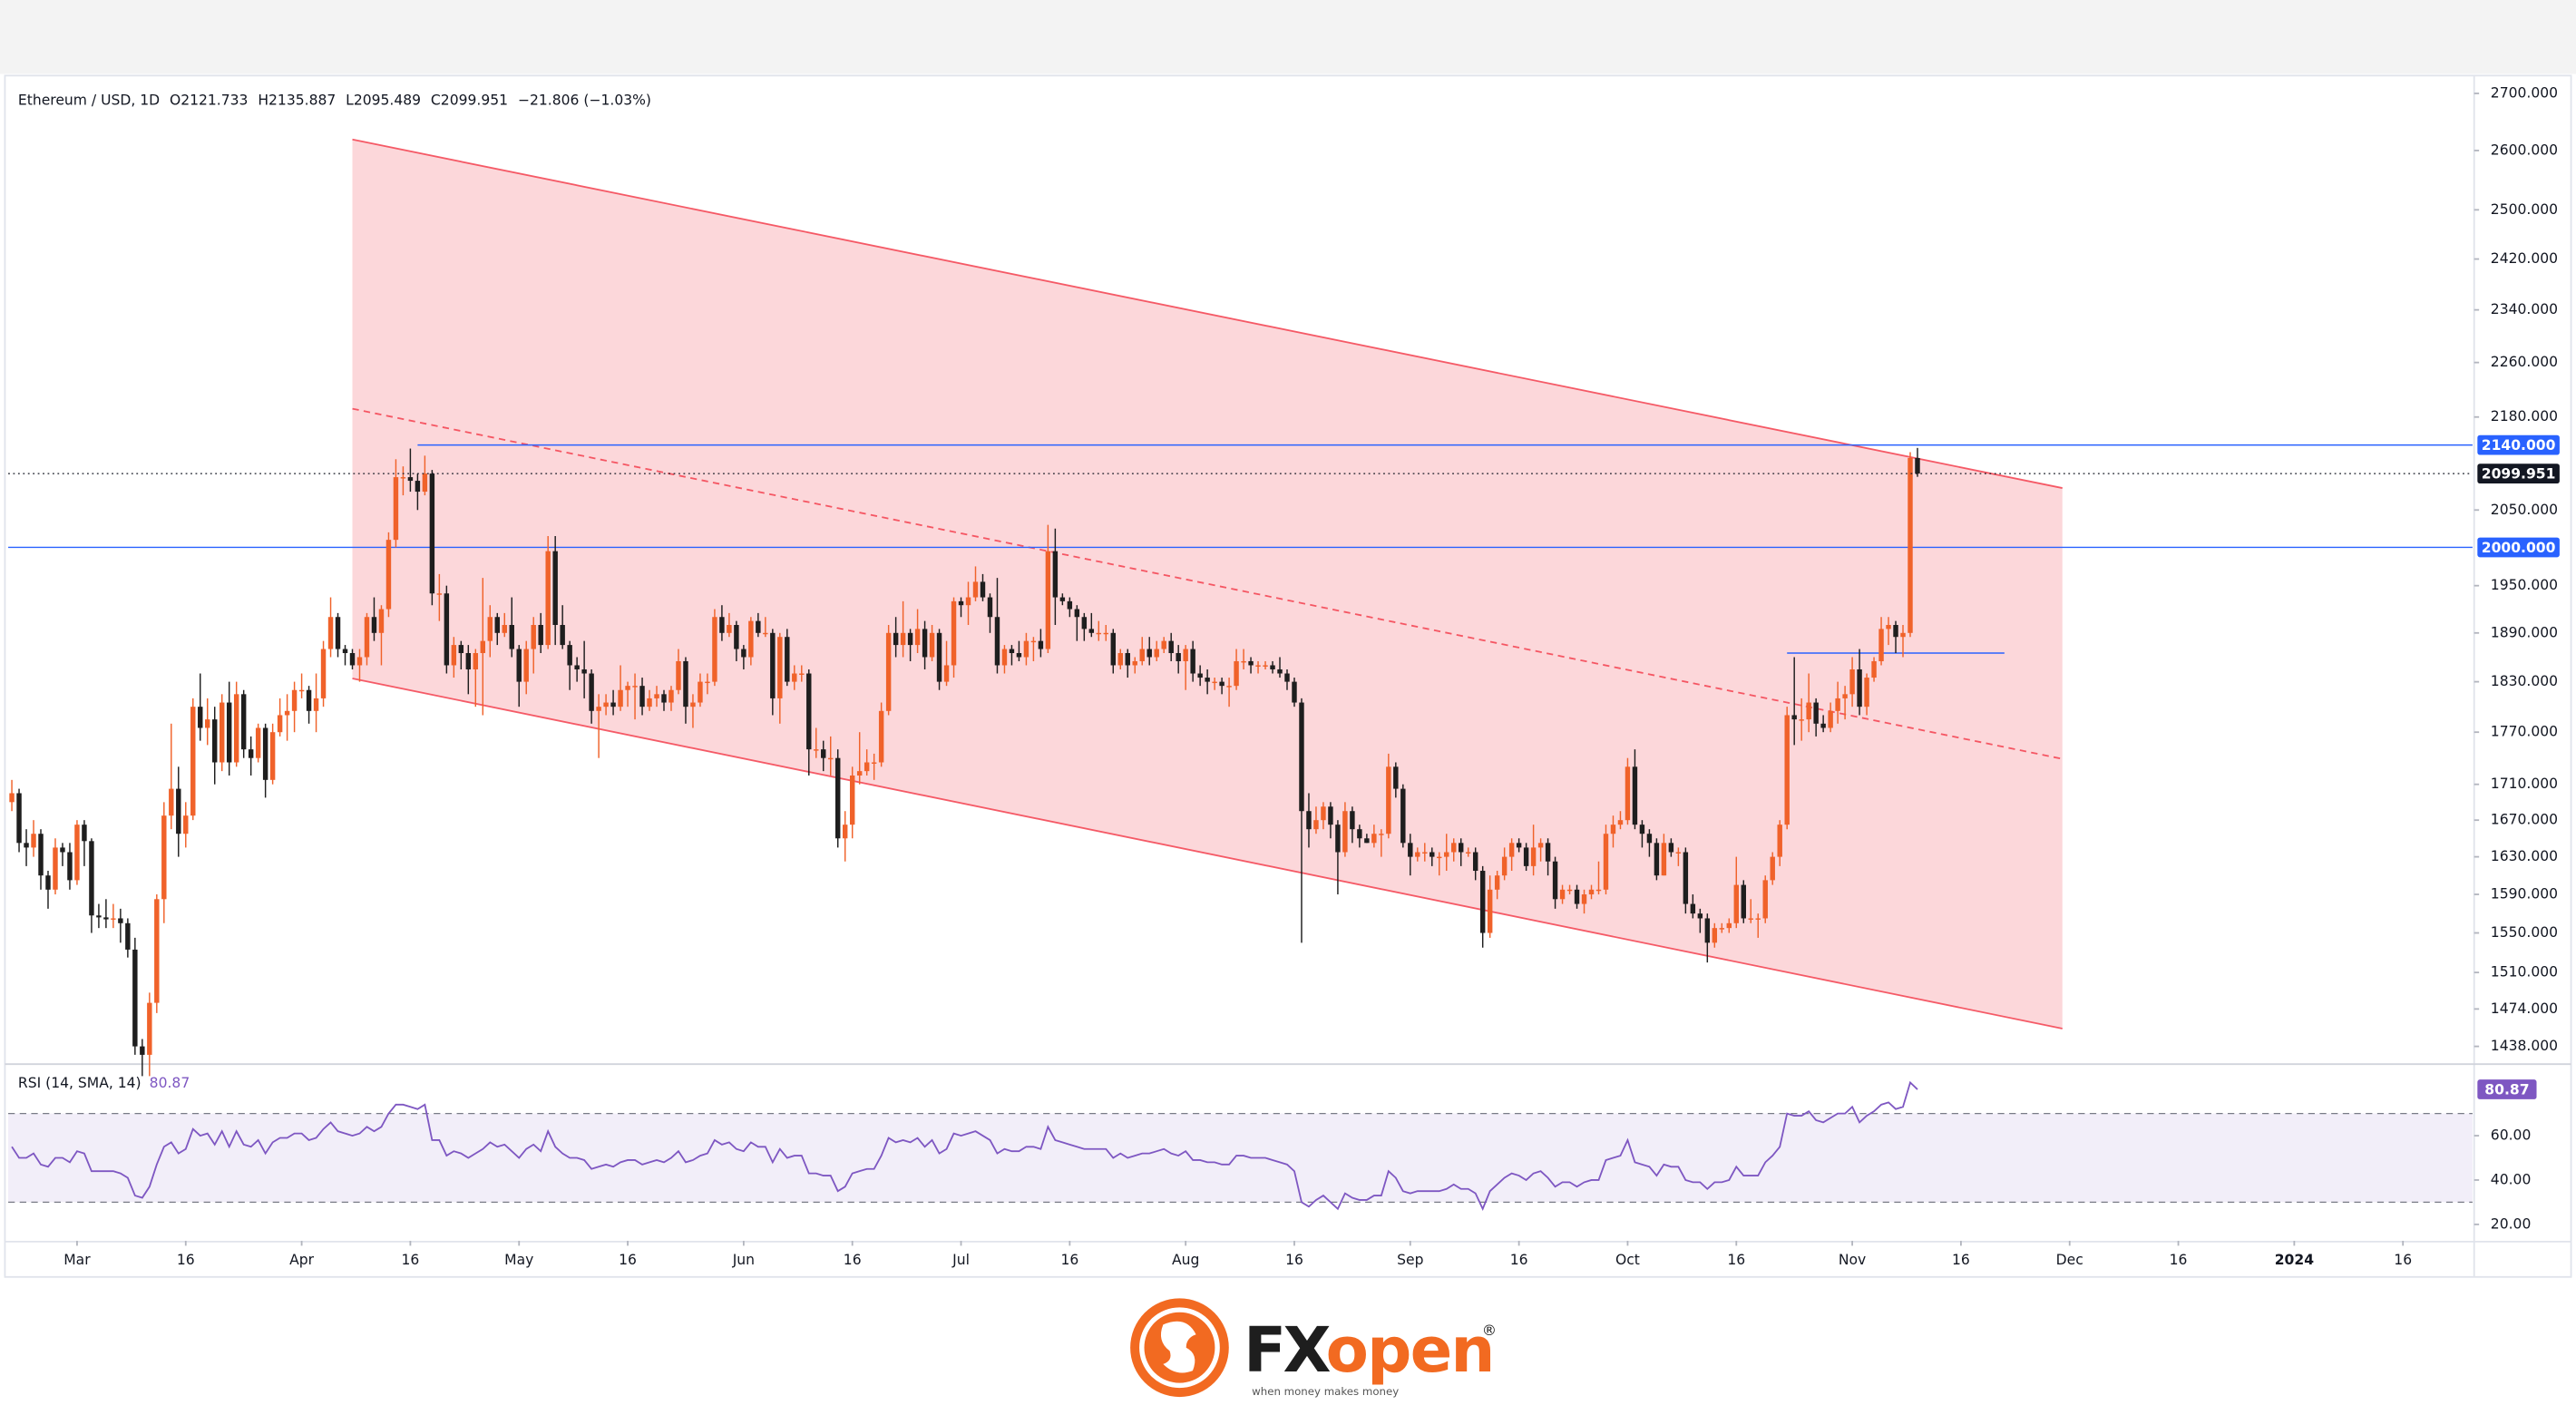 Image resolution: width=2576 pixels, height=1415 pixels. Describe the element at coordinates (2524, 510) in the screenshot. I see `y-tick-label: 2050.000` at that location.